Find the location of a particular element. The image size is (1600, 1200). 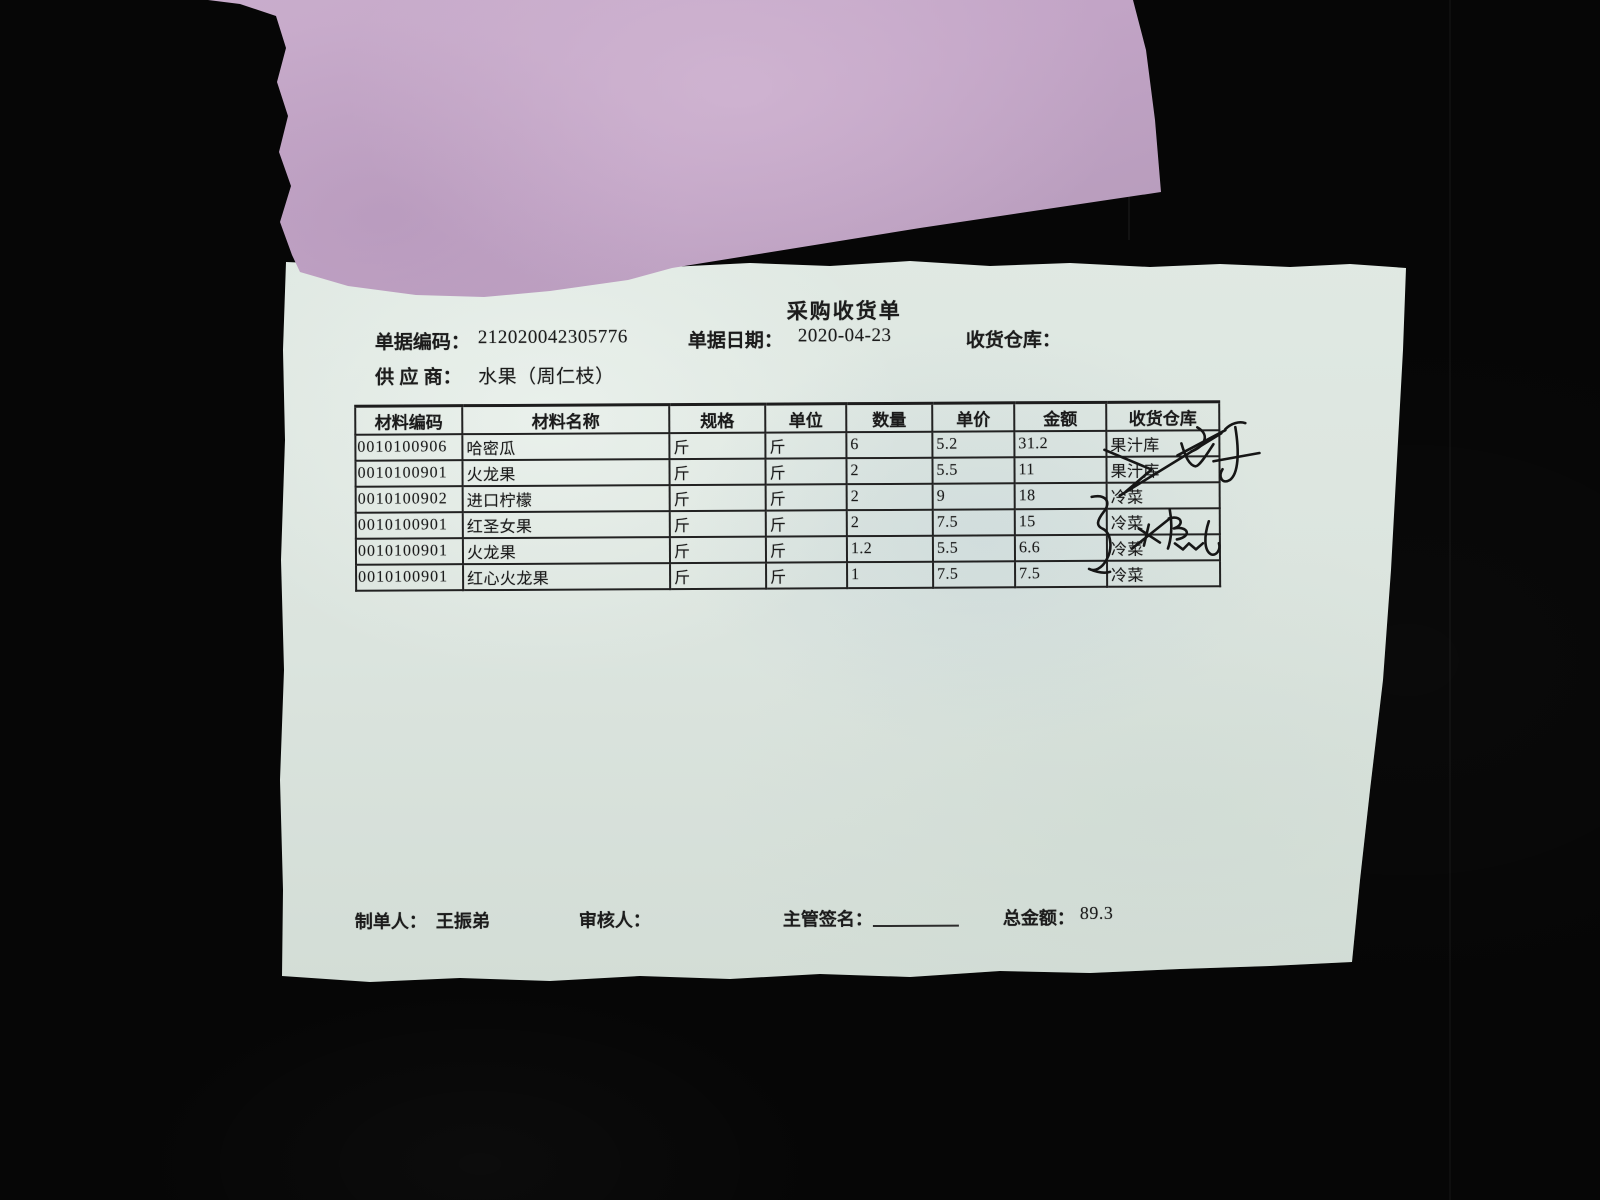

table-cell: 6 is located at coordinates (889, 445).